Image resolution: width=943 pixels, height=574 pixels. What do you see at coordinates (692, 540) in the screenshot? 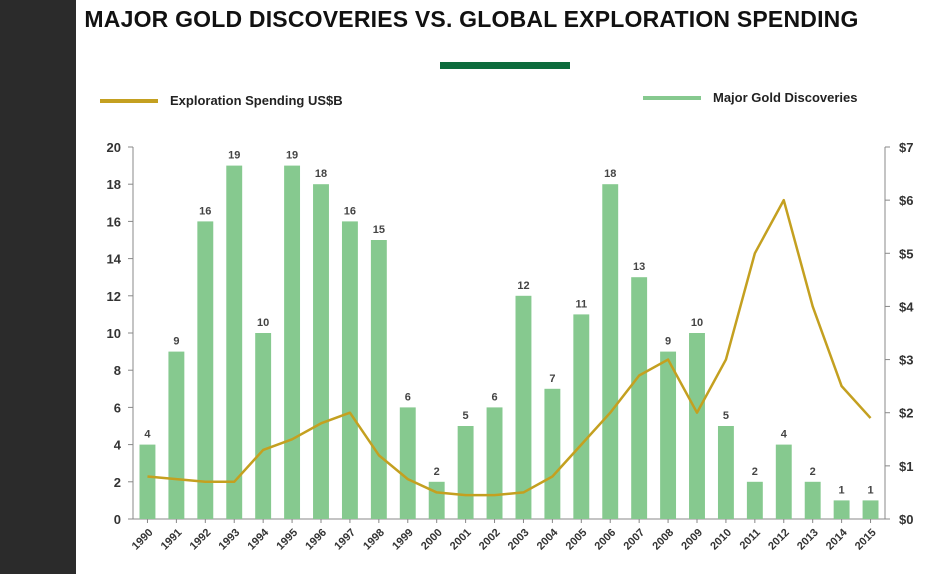
I see `x-tick-label: 2009` at bounding box center [692, 540].